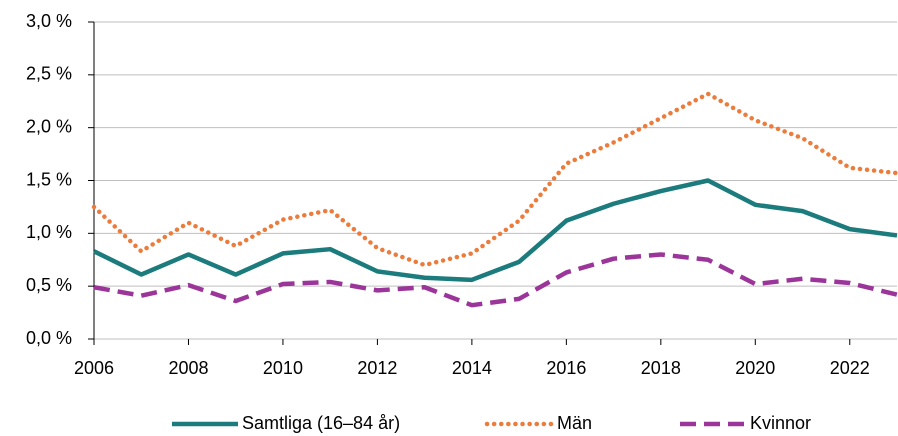 The width and height of the screenshot is (898, 436). Describe the element at coordinates (377, 368) in the screenshot. I see `x-tick-label: 2012` at that location.